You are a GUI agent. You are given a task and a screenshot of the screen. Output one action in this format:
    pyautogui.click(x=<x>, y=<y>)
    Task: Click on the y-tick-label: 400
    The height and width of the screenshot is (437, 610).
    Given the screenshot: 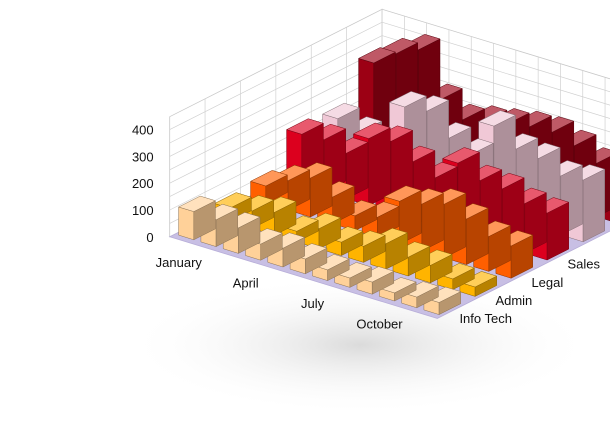 What is the action you would take?
    pyautogui.click(x=143, y=130)
    